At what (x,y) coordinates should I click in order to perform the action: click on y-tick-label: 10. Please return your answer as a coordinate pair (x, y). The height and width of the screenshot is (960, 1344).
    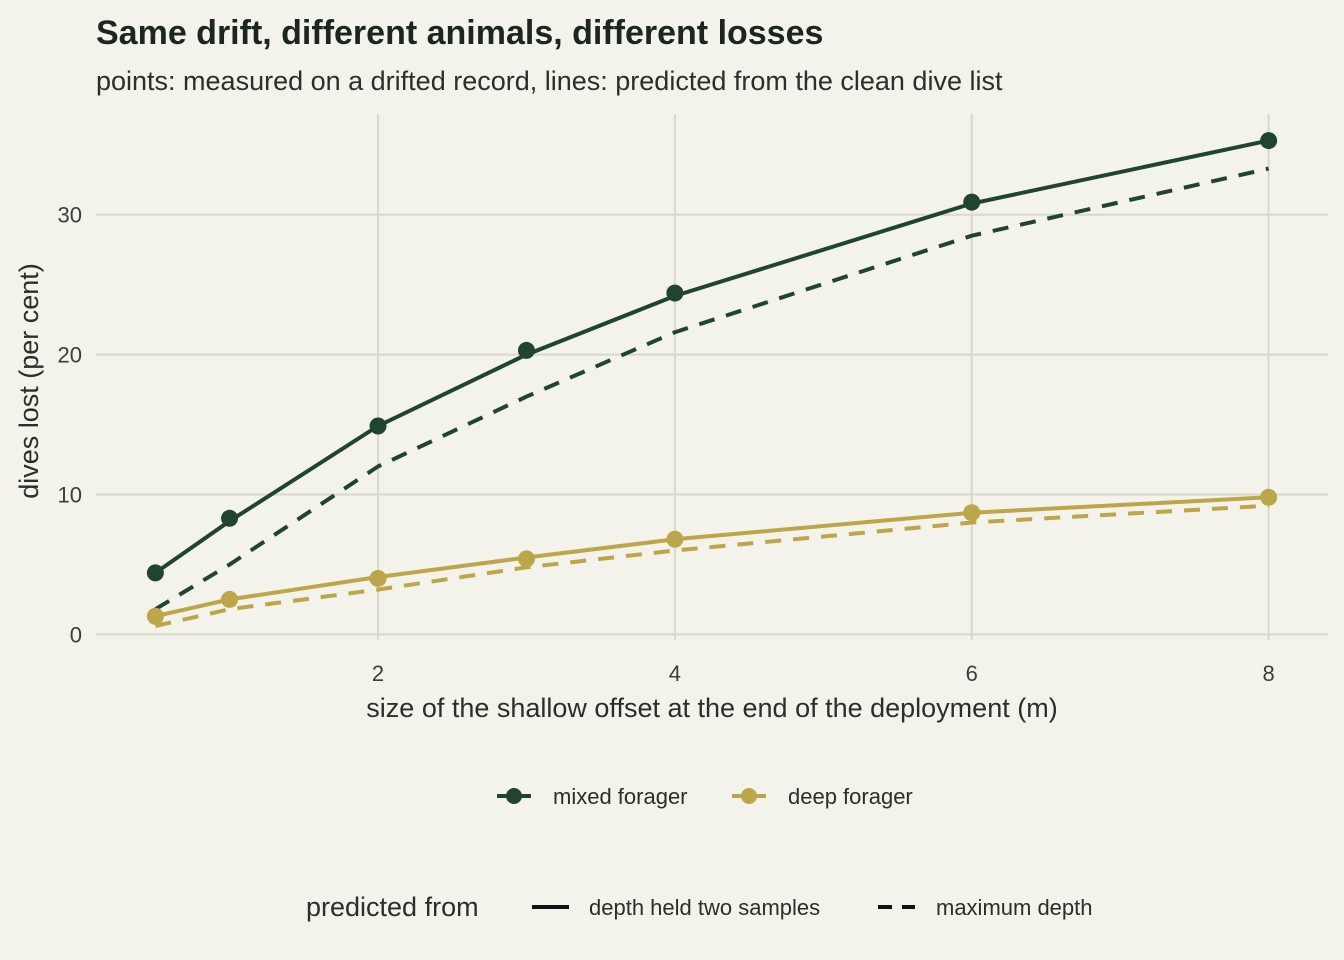
    Looking at the image, I should click on (70, 495).